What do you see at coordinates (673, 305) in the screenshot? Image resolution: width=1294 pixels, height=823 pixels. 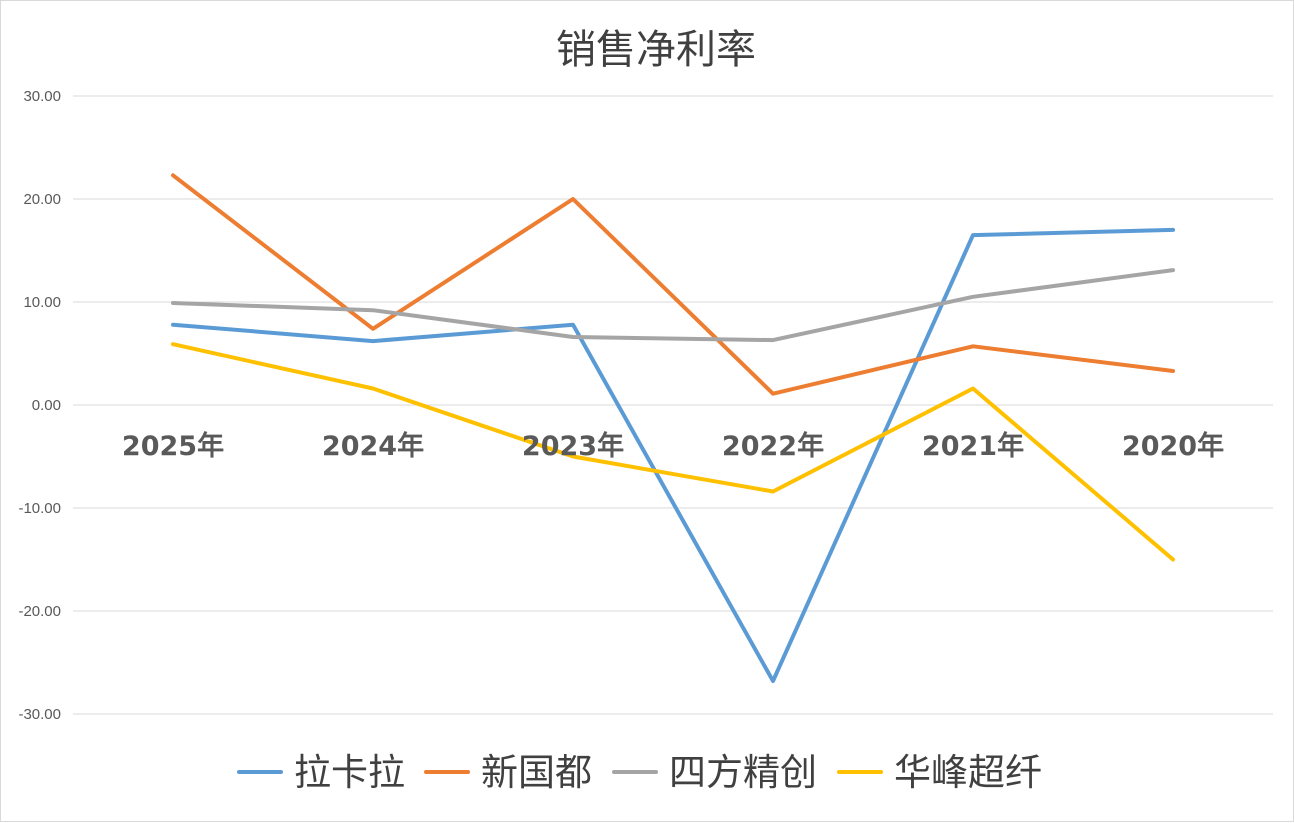 I see `series-line-四方精创` at bounding box center [673, 305].